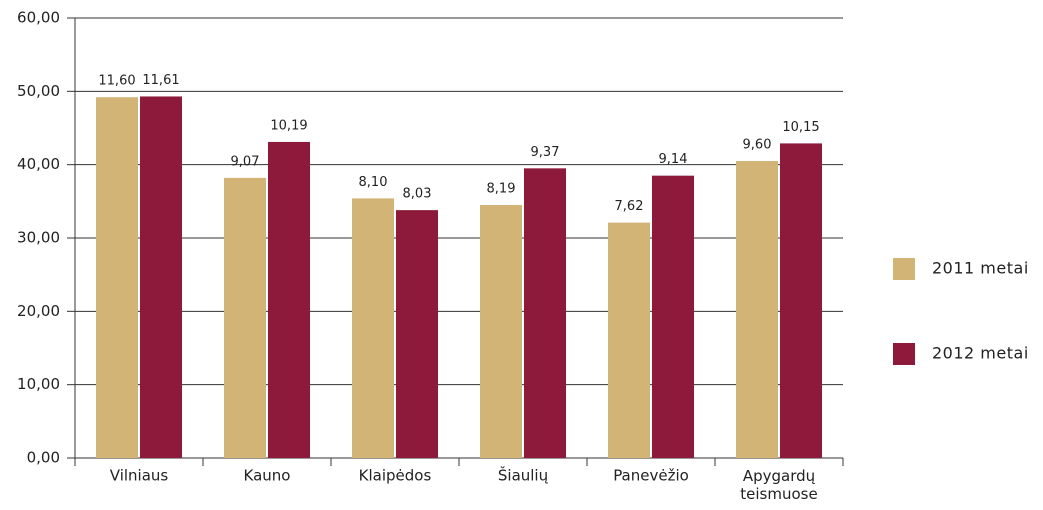 This screenshot has height=510, width=1043. I want to click on bar-label: 8,19, so click(501, 189).